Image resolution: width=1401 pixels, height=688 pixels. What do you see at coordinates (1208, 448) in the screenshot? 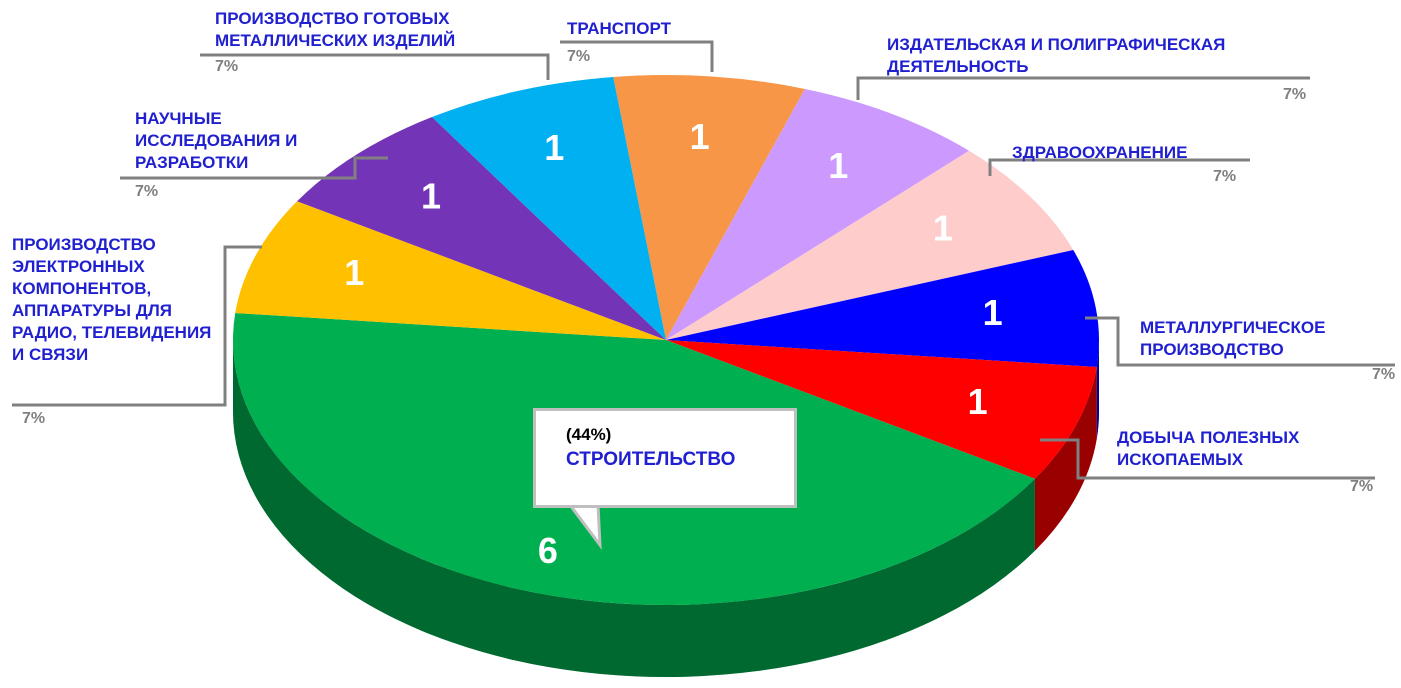
I see `category-label: ДОБЫЧА ПОЛЕЗНЫХ ИСКОПАЕМЫХ` at bounding box center [1208, 448].